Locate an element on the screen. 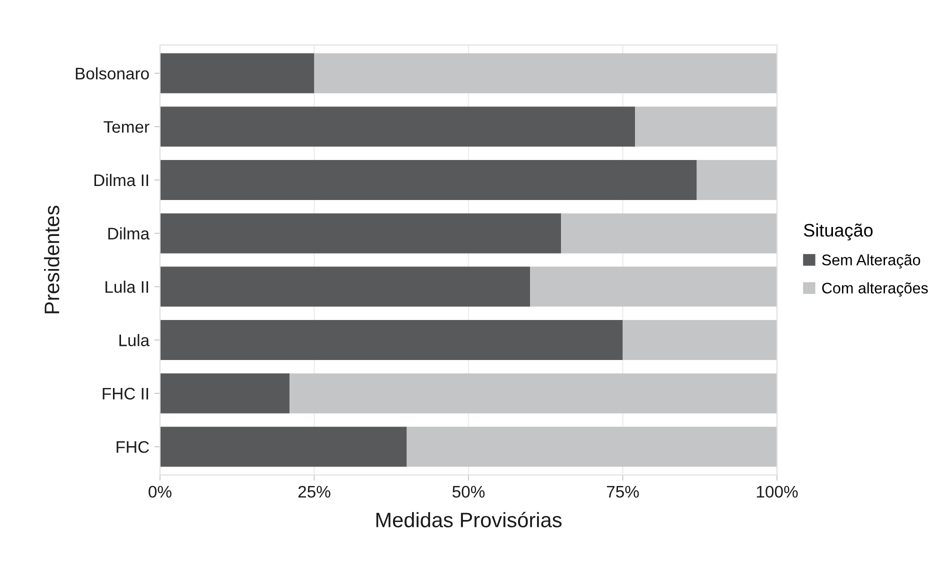 This screenshot has height=570, width=944. x-axis-title: Medidas Provisórias is located at coordinates (469, 520).